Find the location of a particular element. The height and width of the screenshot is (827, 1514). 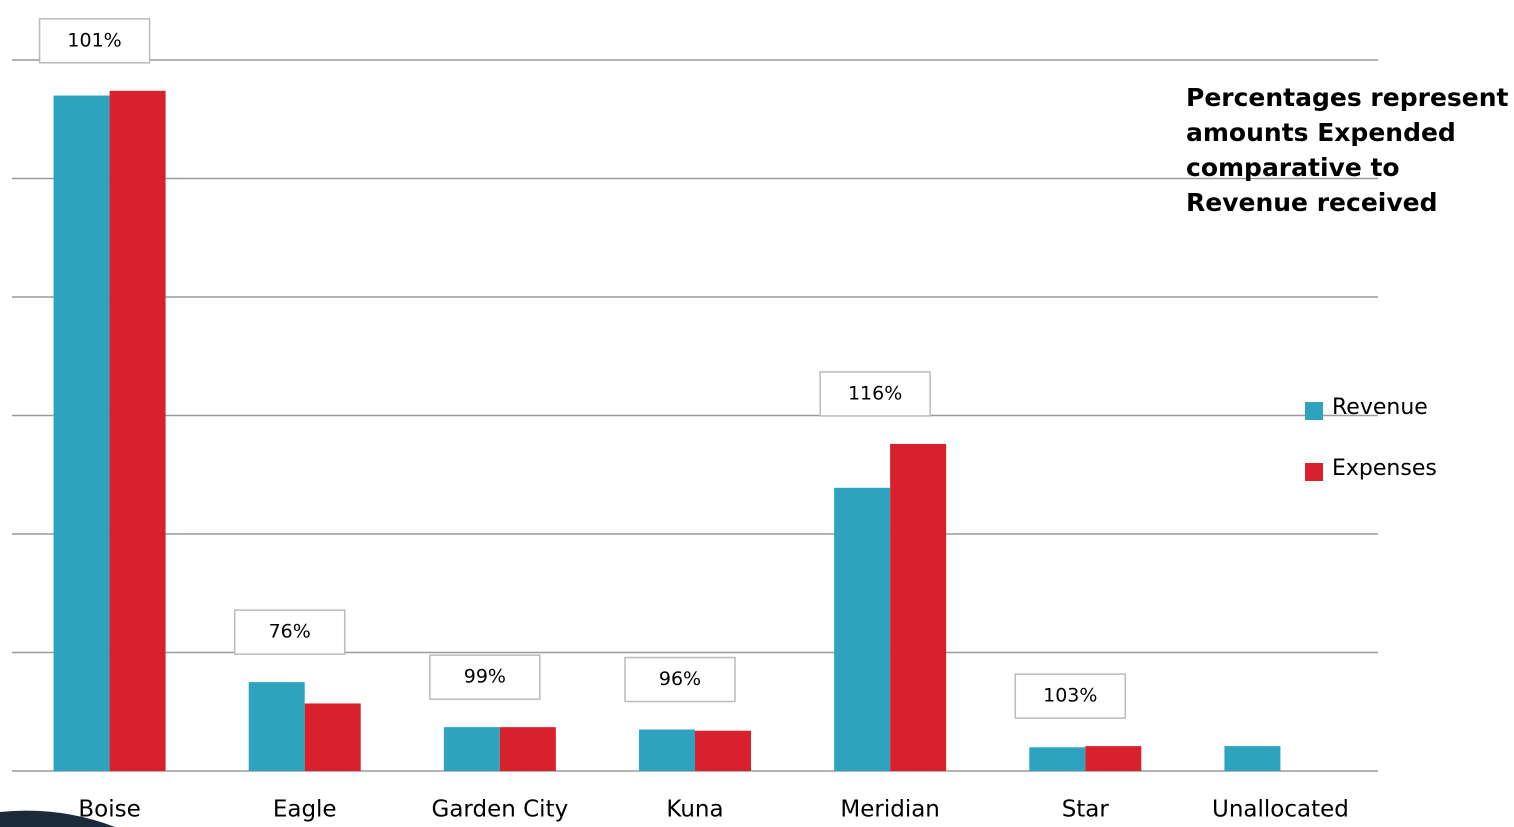

x-tick-label: Meridian is located at coordinates (890, 810).